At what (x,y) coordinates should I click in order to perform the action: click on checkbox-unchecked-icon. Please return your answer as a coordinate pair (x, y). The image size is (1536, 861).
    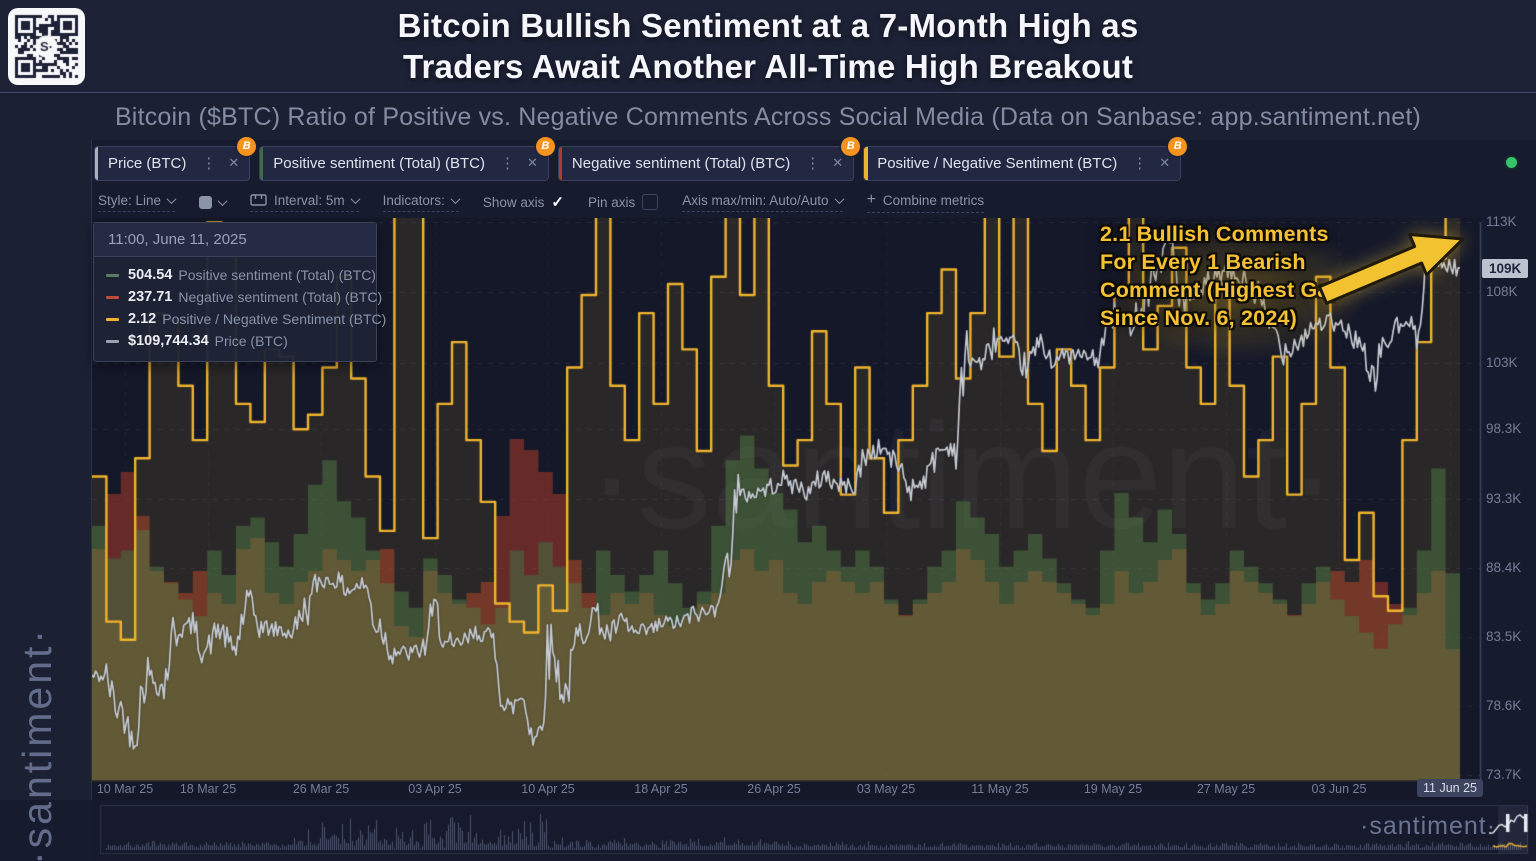
    Looking at the image, I should click on (650, 202).